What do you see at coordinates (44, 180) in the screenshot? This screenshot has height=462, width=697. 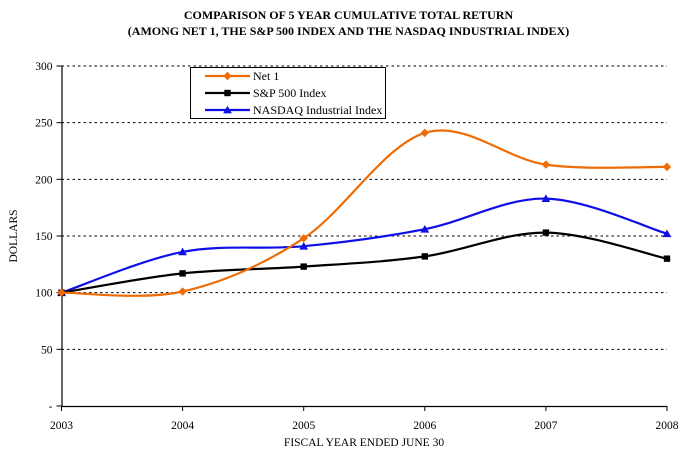 I see `y-tick-label: 200` at bounding box center [44, 180].